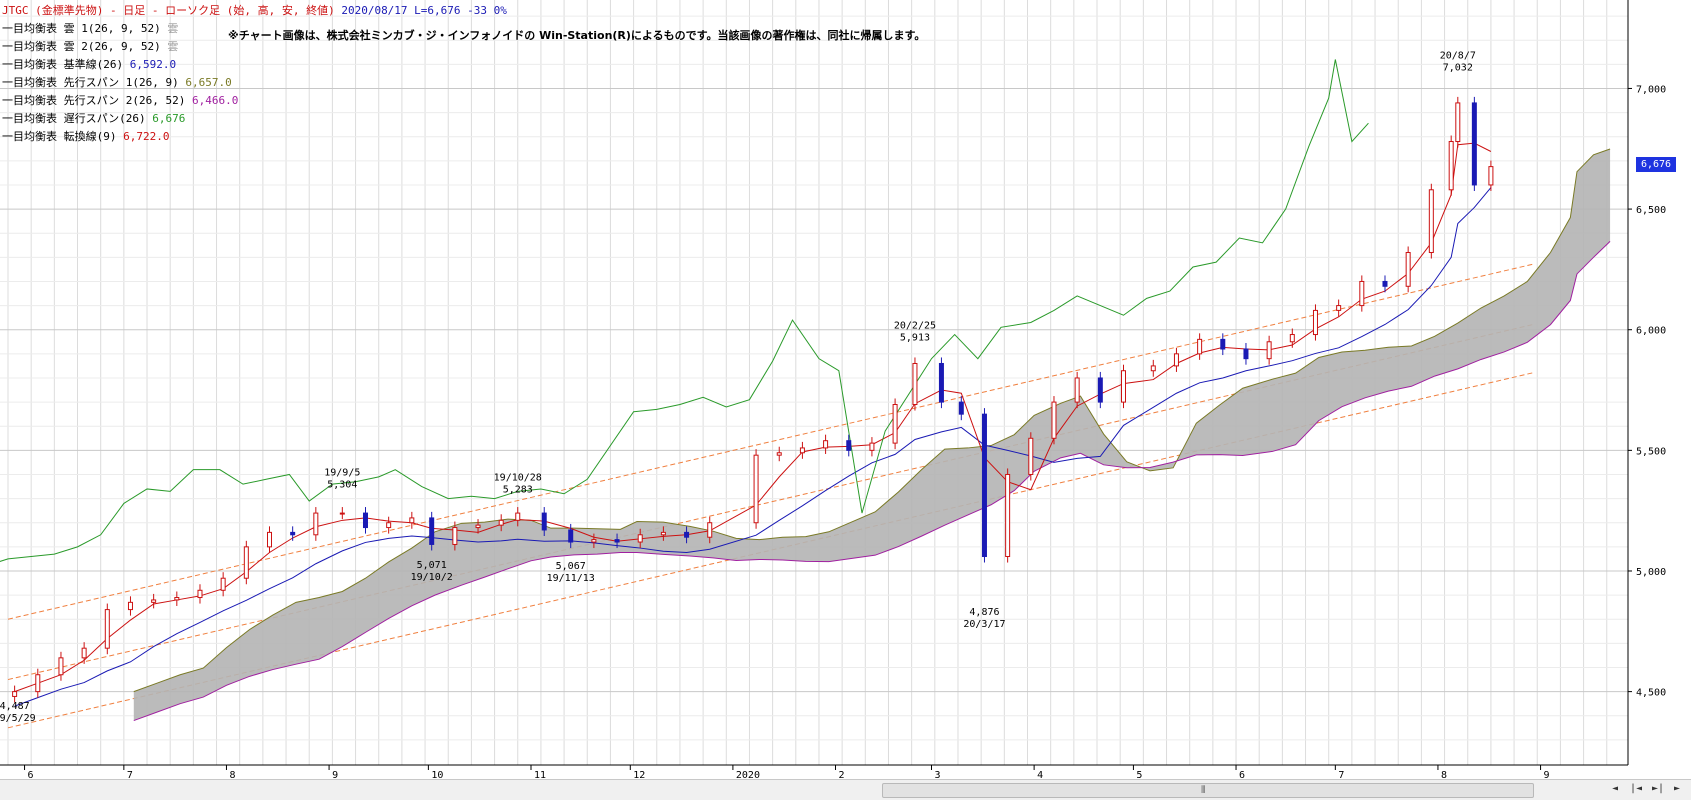 This screenshot has width=1691, height=800. What do you see at coordinates (915, 326) in the screenshot?
I see `annotation-date: 20/2/25` at bounding box center [915, 326].